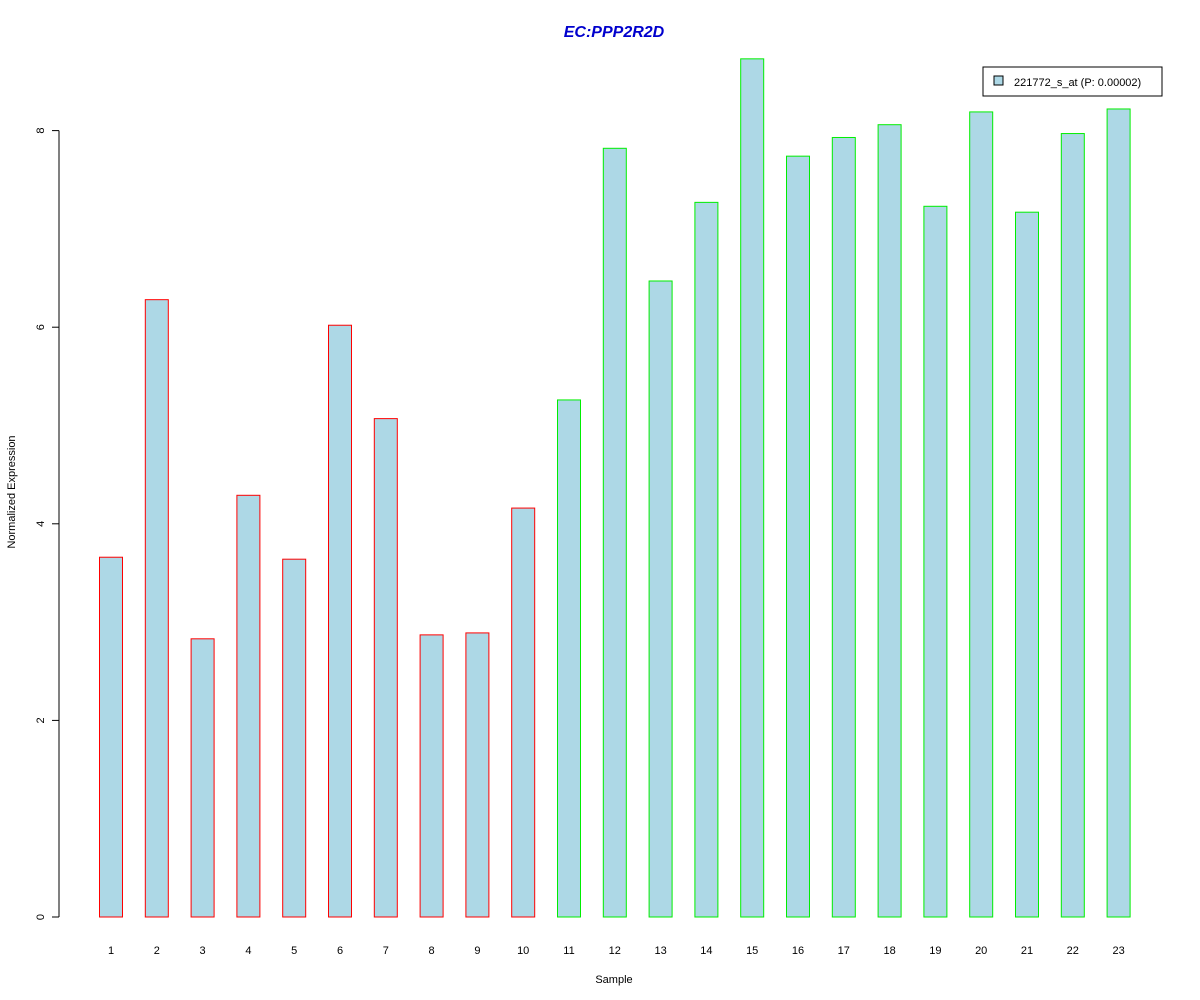  What do you see at coordinates (660, 951) in the screenshot?
I see `x-tick-label: 13` at bounding box center [660, 951].